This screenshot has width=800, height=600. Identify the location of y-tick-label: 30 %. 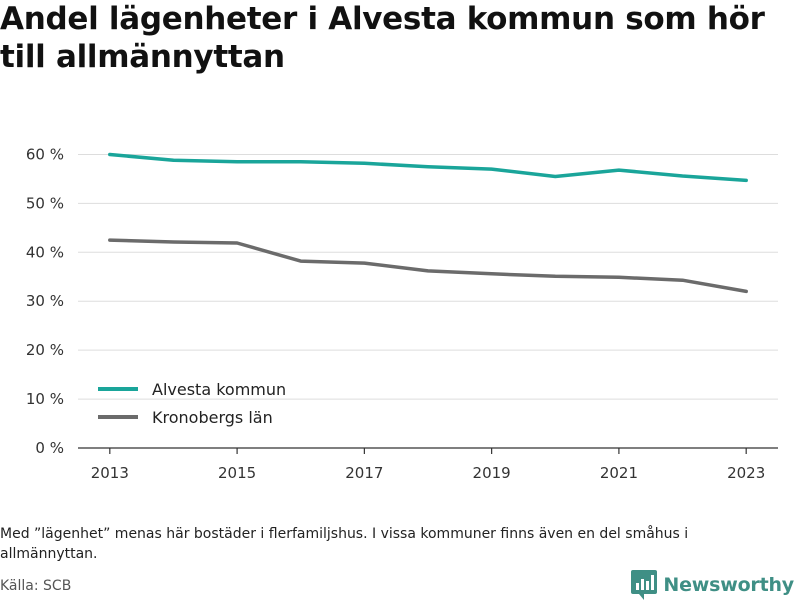
(45, 301).